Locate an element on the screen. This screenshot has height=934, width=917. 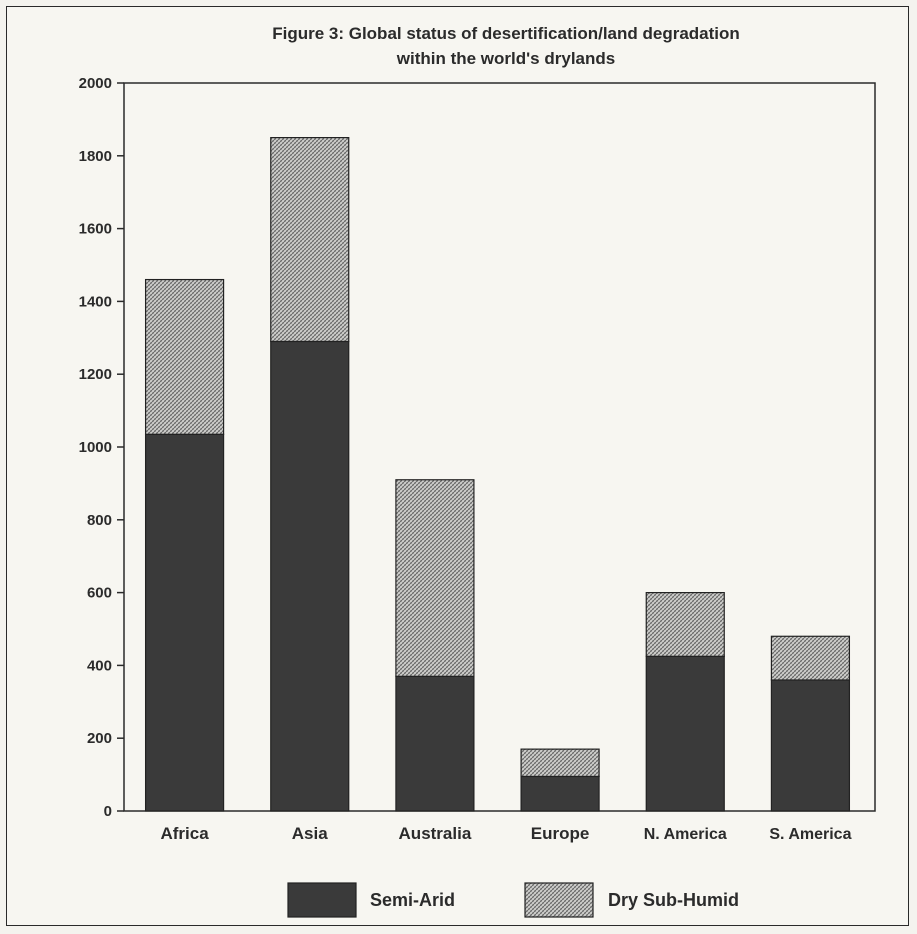
legend-label-semi-arid: Semi-Arid is located at coordinates (412, 900).